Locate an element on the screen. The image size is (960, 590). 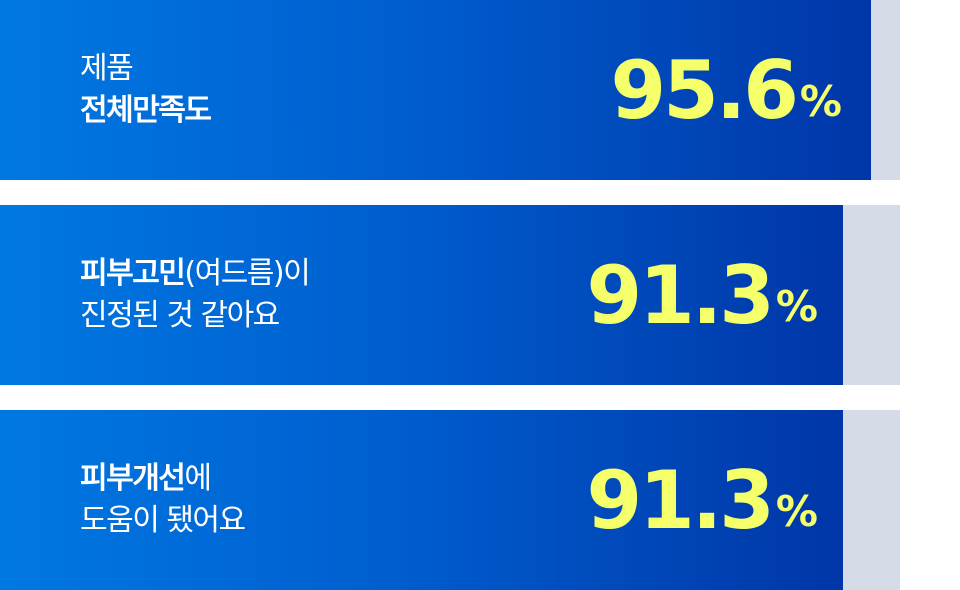
label-bold: 피부개선 is located at coordinates (133, 478).